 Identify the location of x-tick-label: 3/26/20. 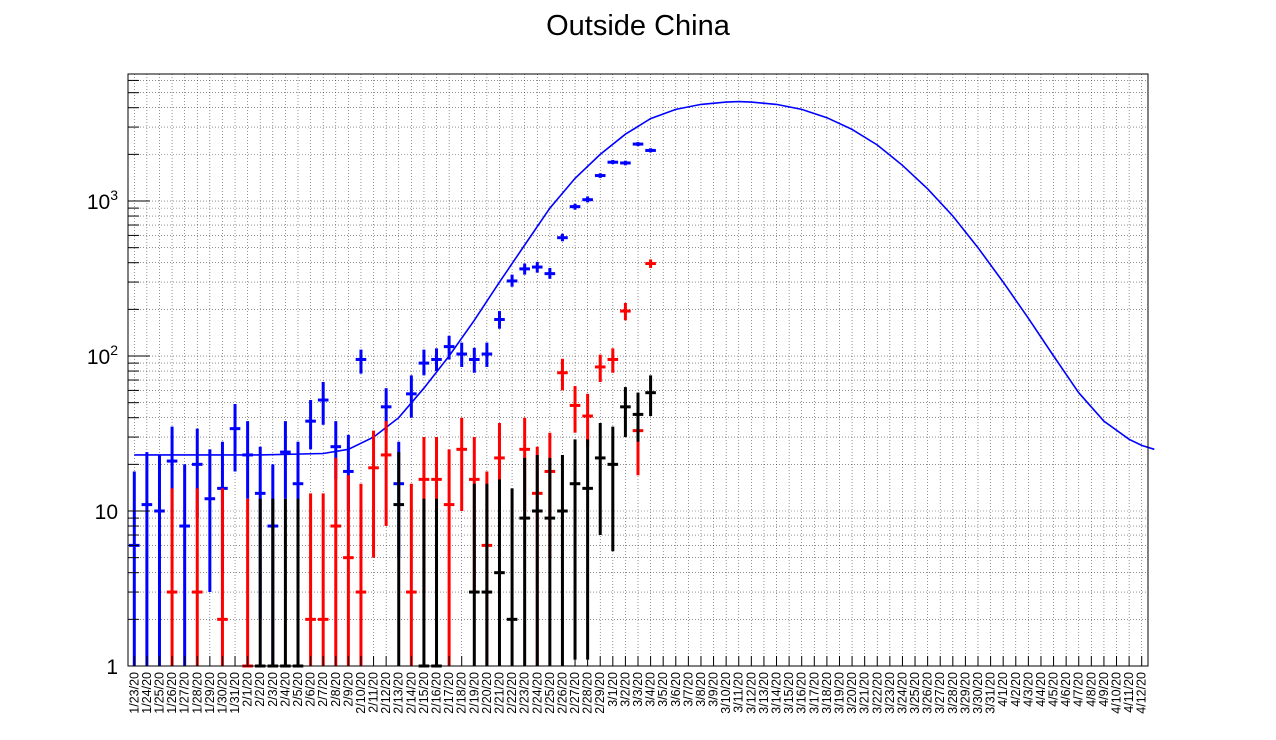
(928, 693).